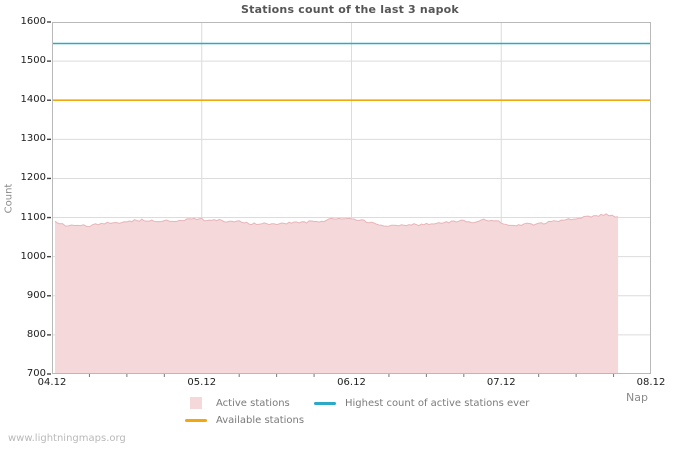 This screenshot has height=450, width=700. I want to click on x-tick-label: 08.12, so click(651, 382).